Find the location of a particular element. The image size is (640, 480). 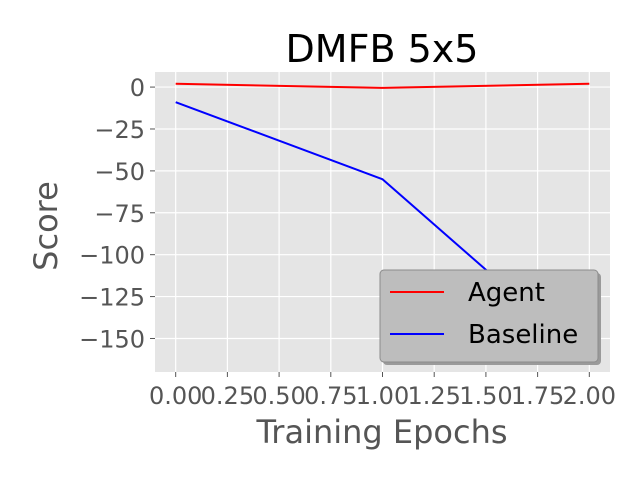

x-tick-label: 1.50 is located at coordinates (485, 396).